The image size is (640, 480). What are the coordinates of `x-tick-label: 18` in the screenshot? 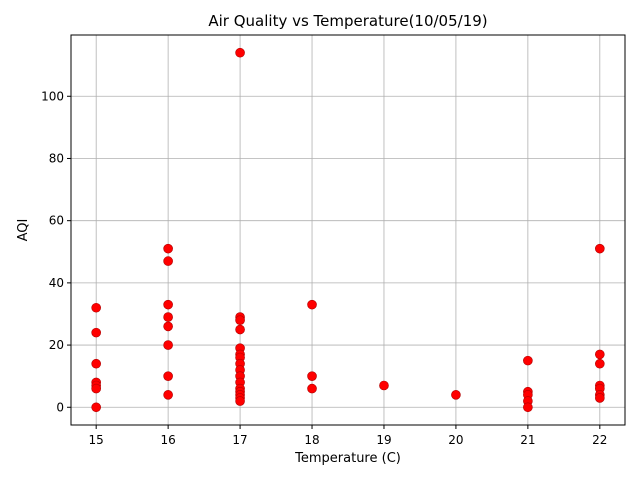 It's located at (311, 440).